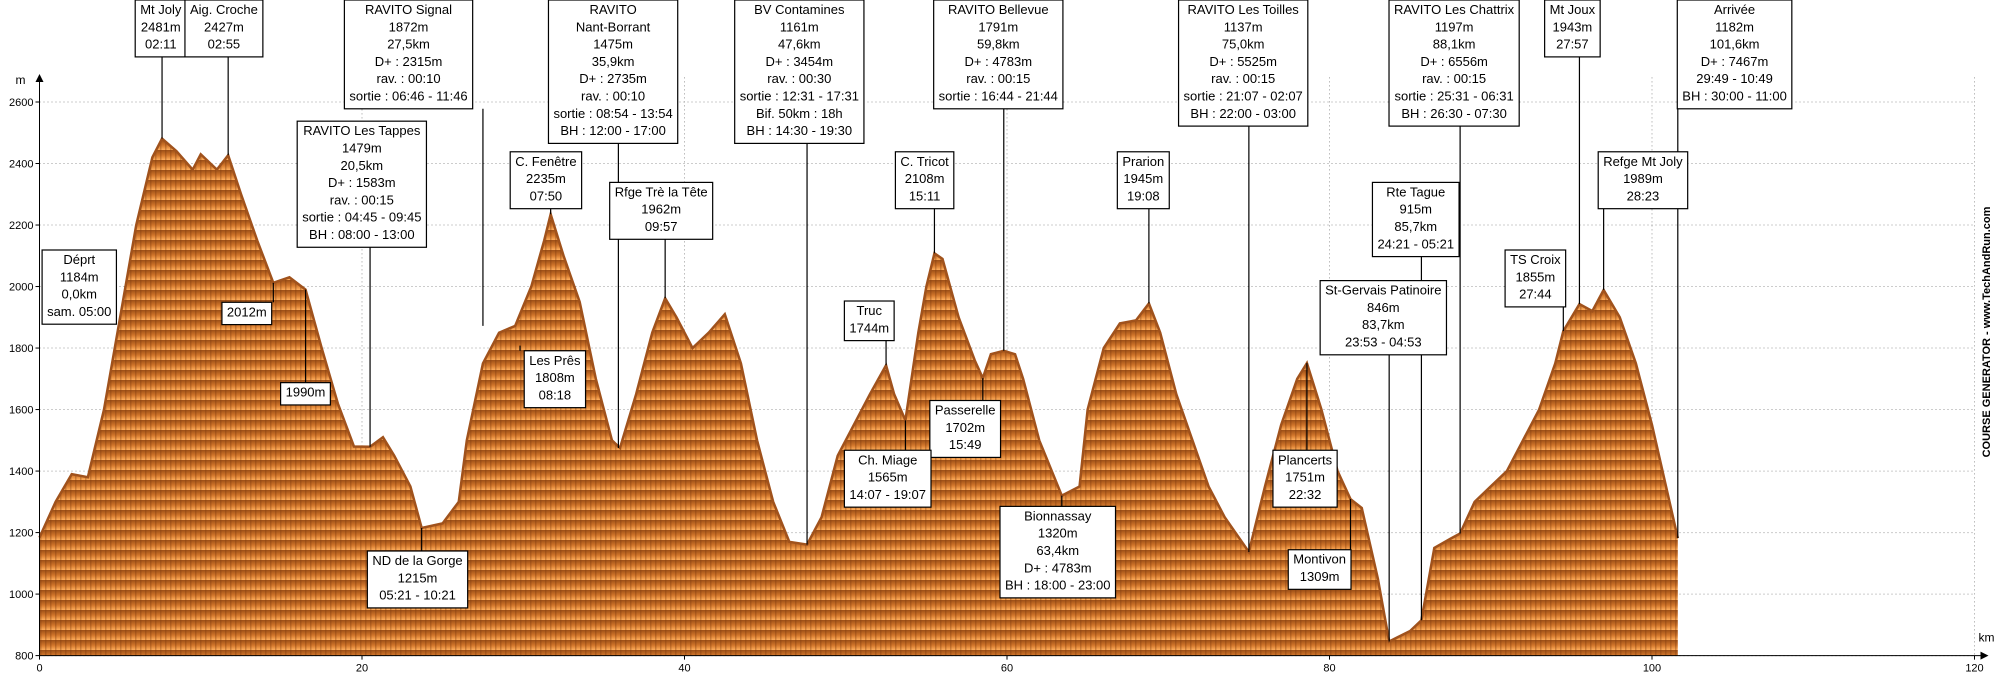 The width and height of the screenshot is (2000, 680). I want to click on waypoint-text: 28:23, so click(1643, 195).